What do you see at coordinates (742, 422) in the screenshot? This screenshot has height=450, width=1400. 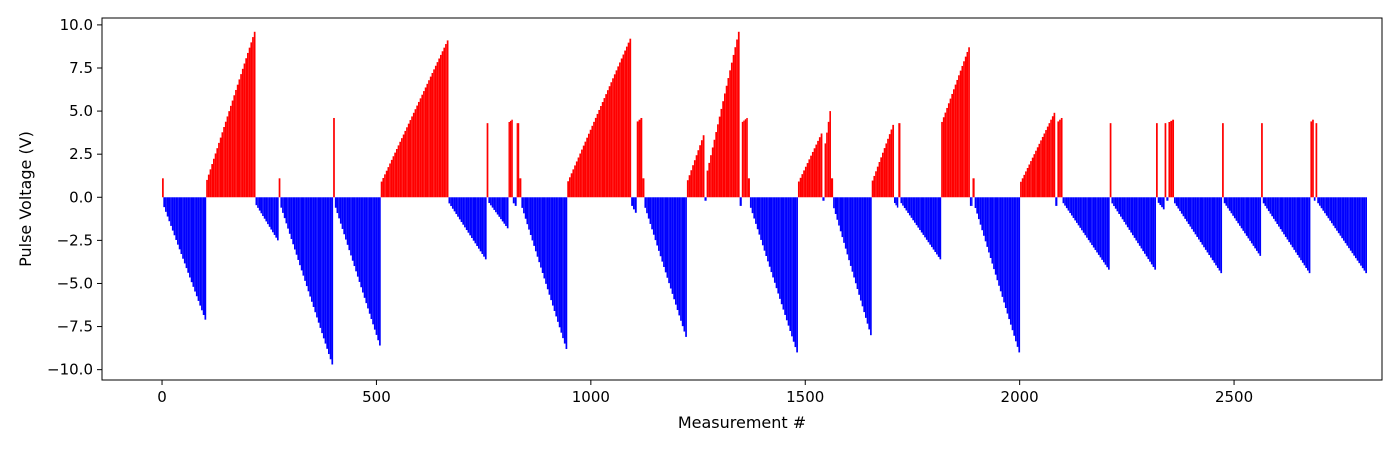 I see `x-axis-title: Measurement #` at bounding box center [742, 422].